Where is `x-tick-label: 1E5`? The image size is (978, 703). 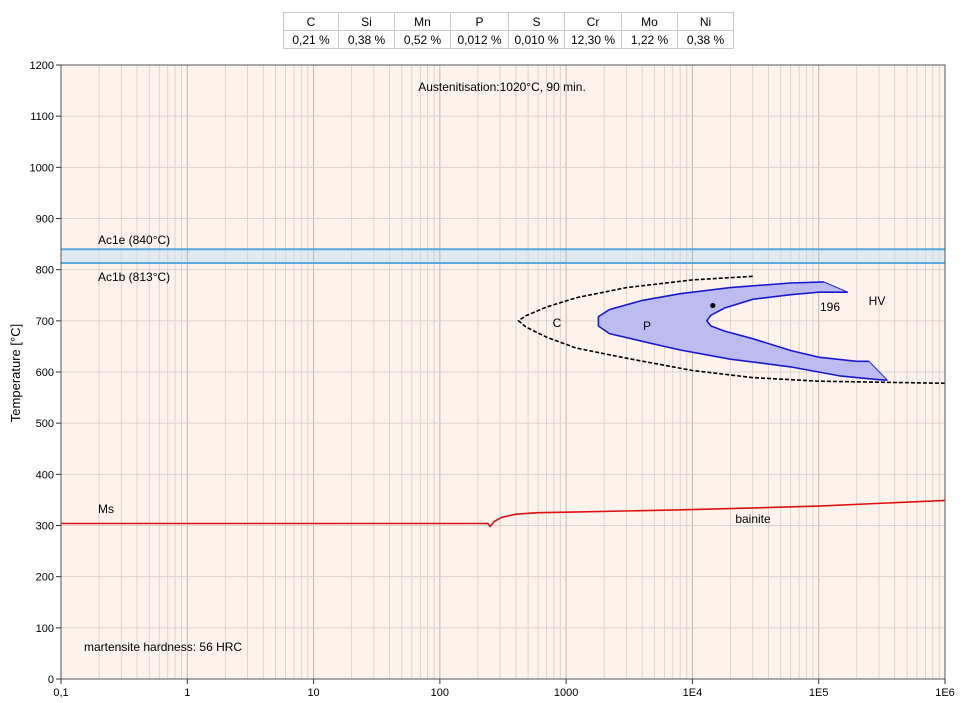 x-tick-label: 1E5 is located at coordinates (819, 693).